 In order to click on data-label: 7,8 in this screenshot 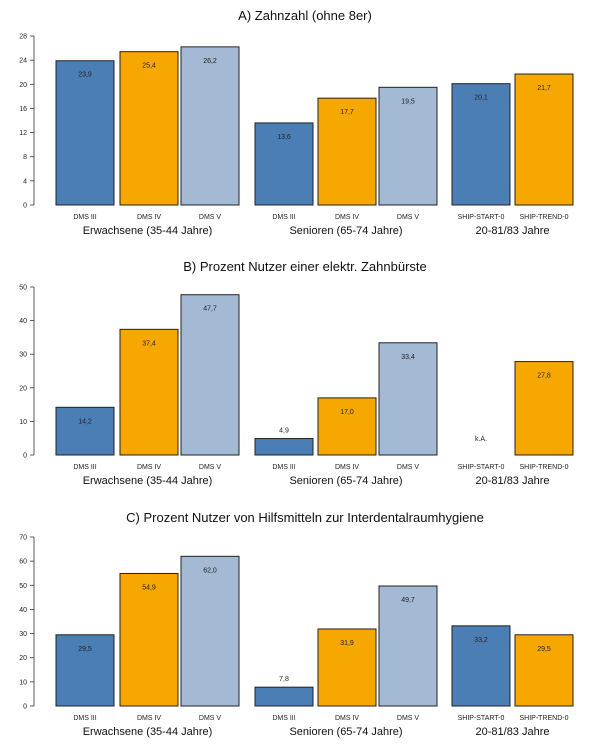, I will do `click(284, 679)`.